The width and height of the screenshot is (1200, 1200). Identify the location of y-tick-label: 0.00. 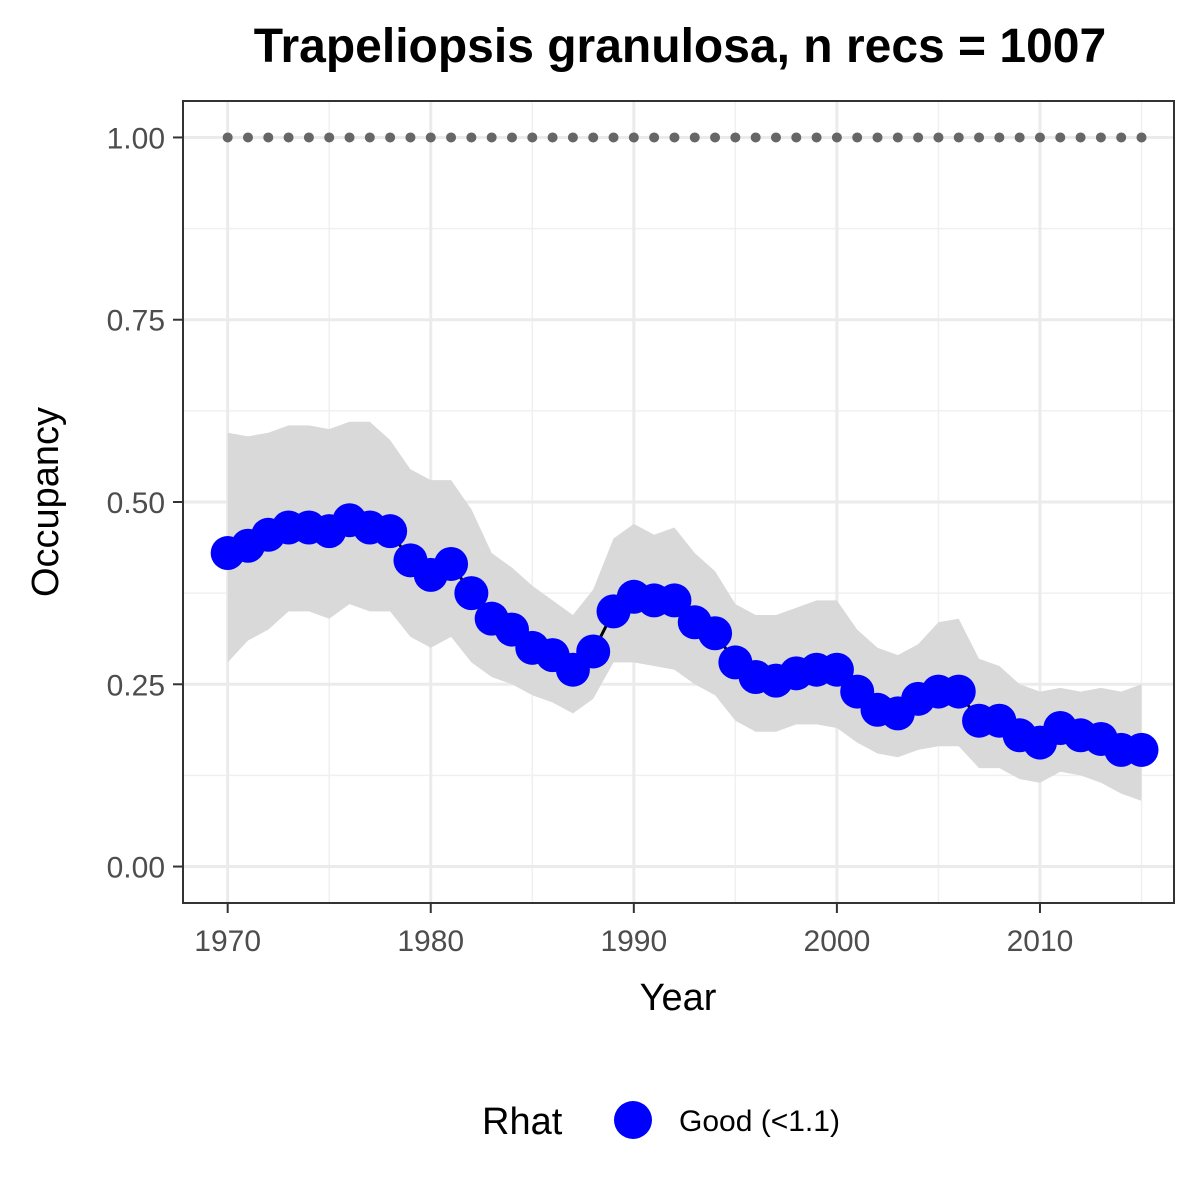
(136, 868).